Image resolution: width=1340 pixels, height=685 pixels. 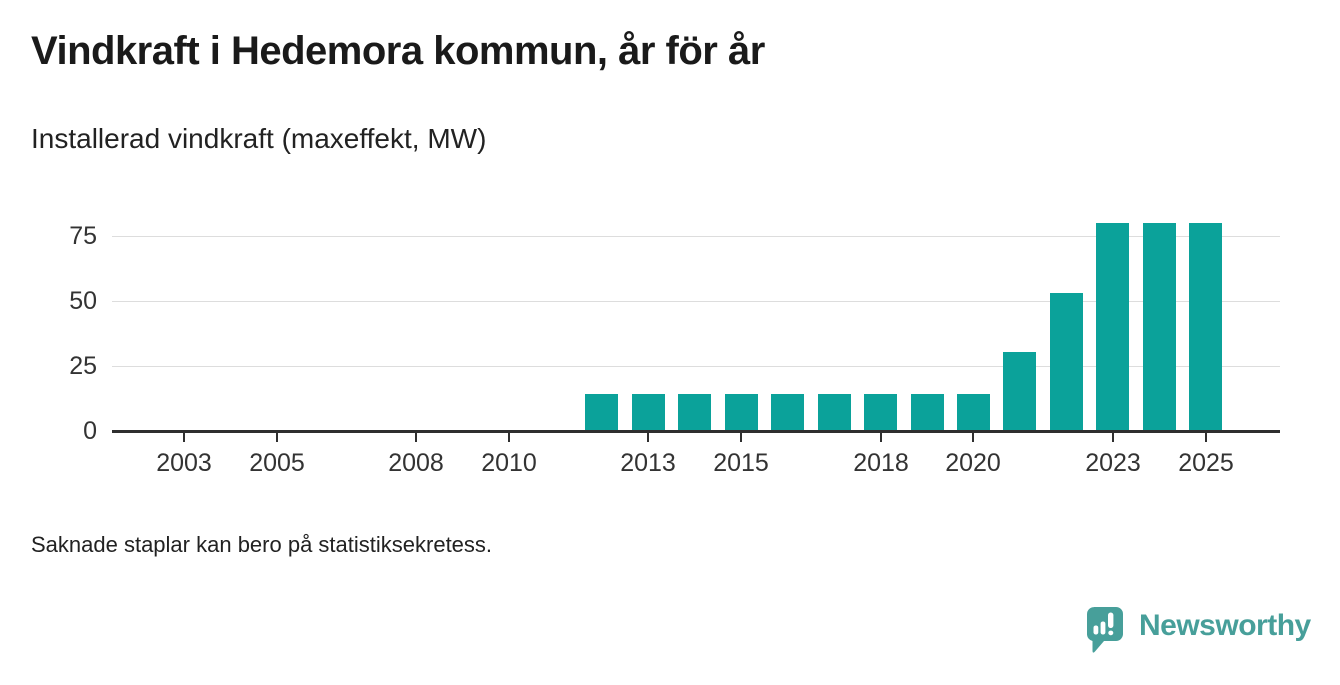 What do you see at coordinates (973, 463) in the screenshot?
I see `x-axis-tick-label: 2020` at bounding box center [973, 463].